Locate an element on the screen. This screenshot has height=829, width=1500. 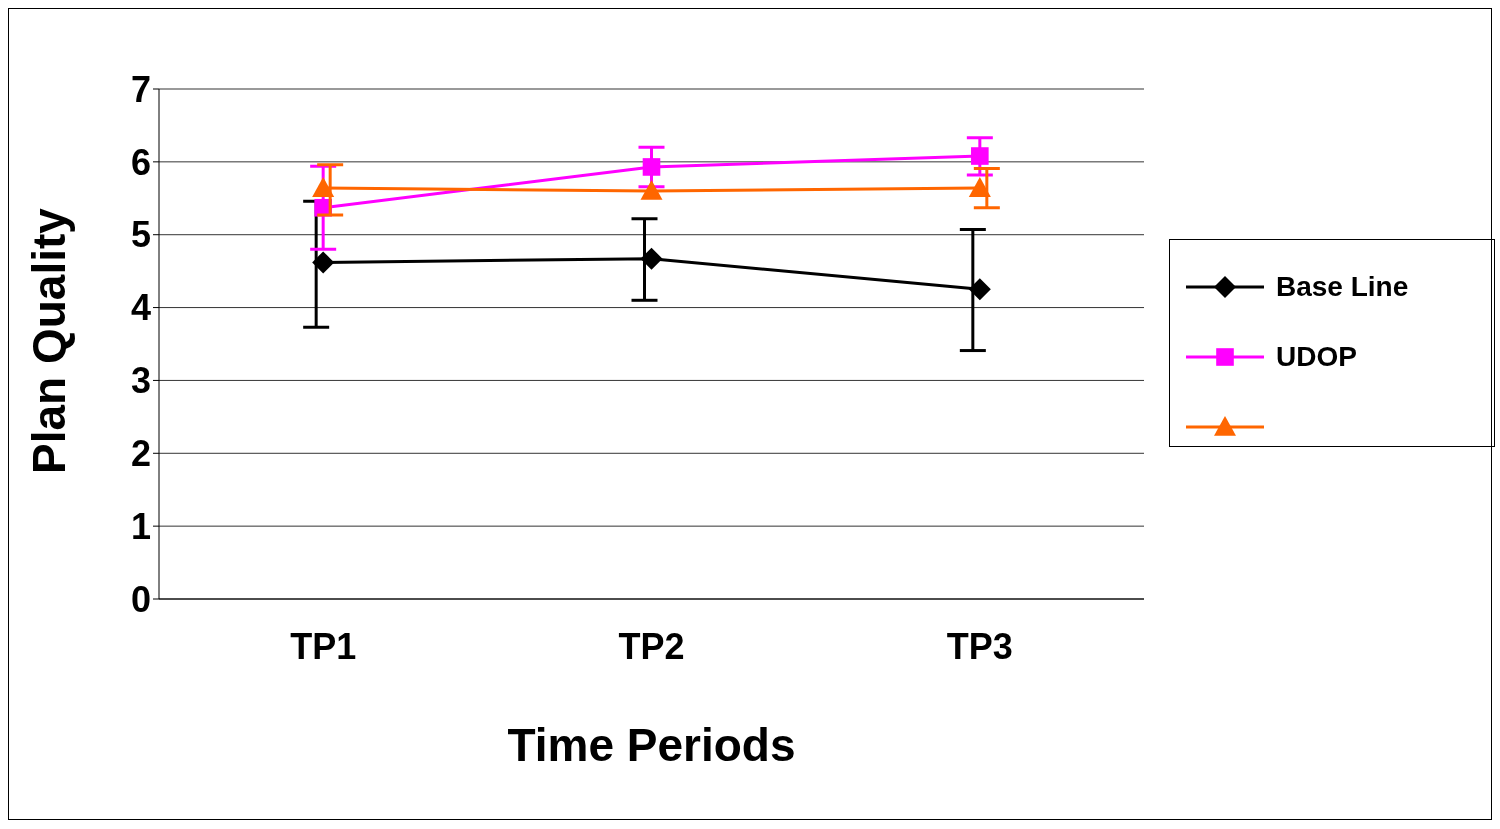
y-tick-label: 7 is located at coordinates (140, 89).